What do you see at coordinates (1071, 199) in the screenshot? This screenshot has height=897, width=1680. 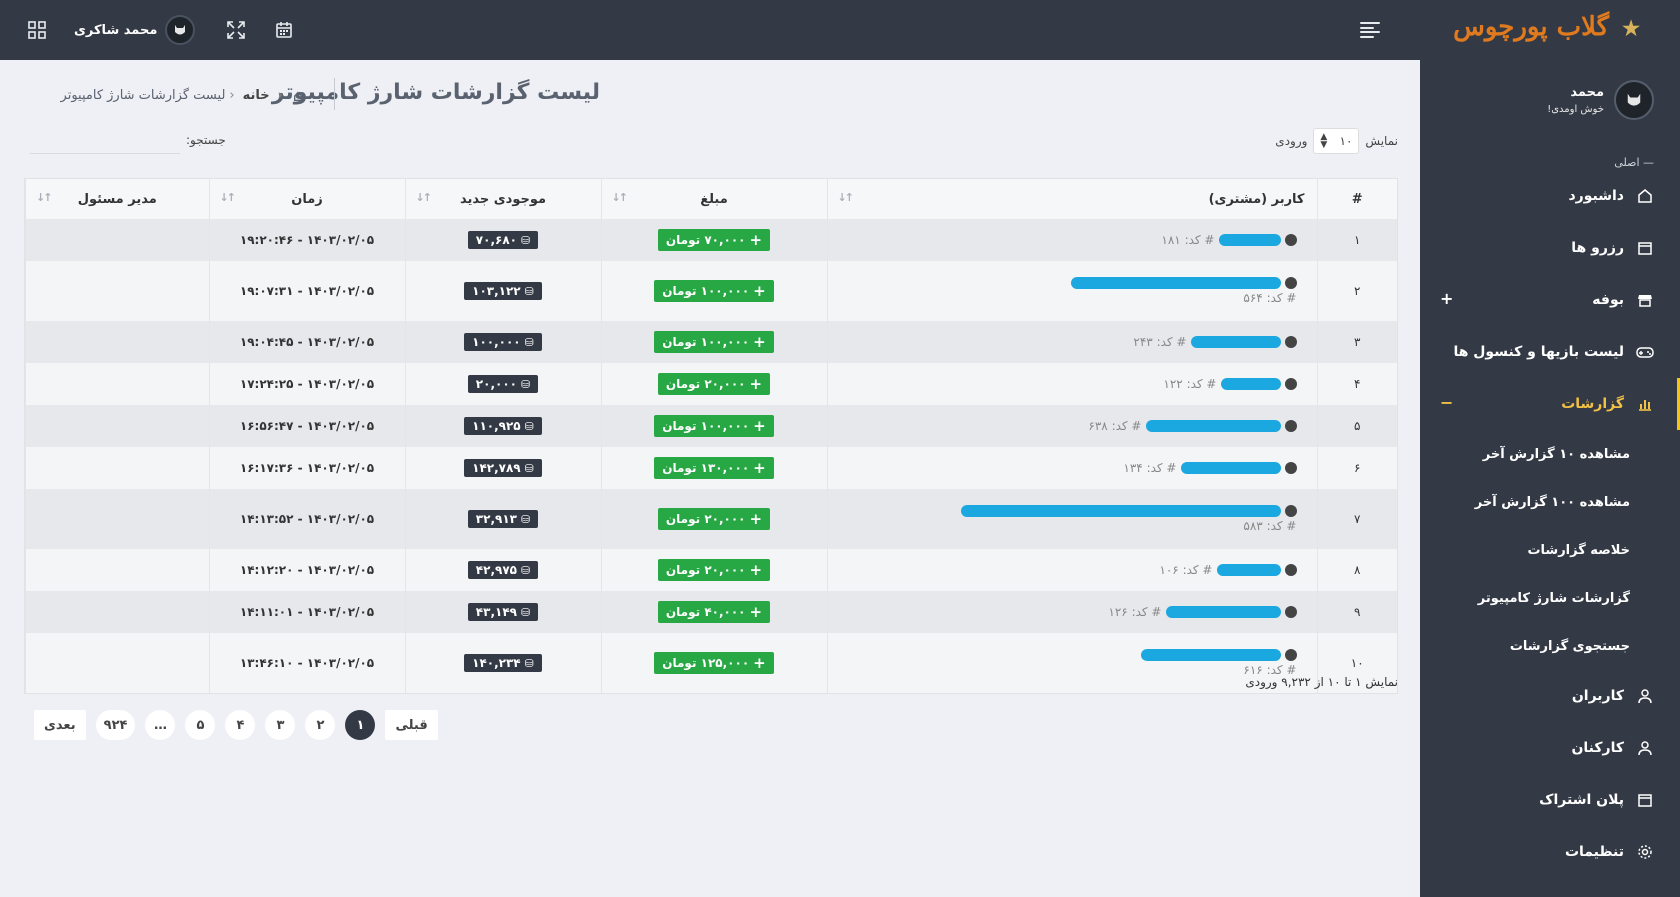 I see `col-user: کاربر (مشتری) ↑↓` at bounding box center [1071, 199].